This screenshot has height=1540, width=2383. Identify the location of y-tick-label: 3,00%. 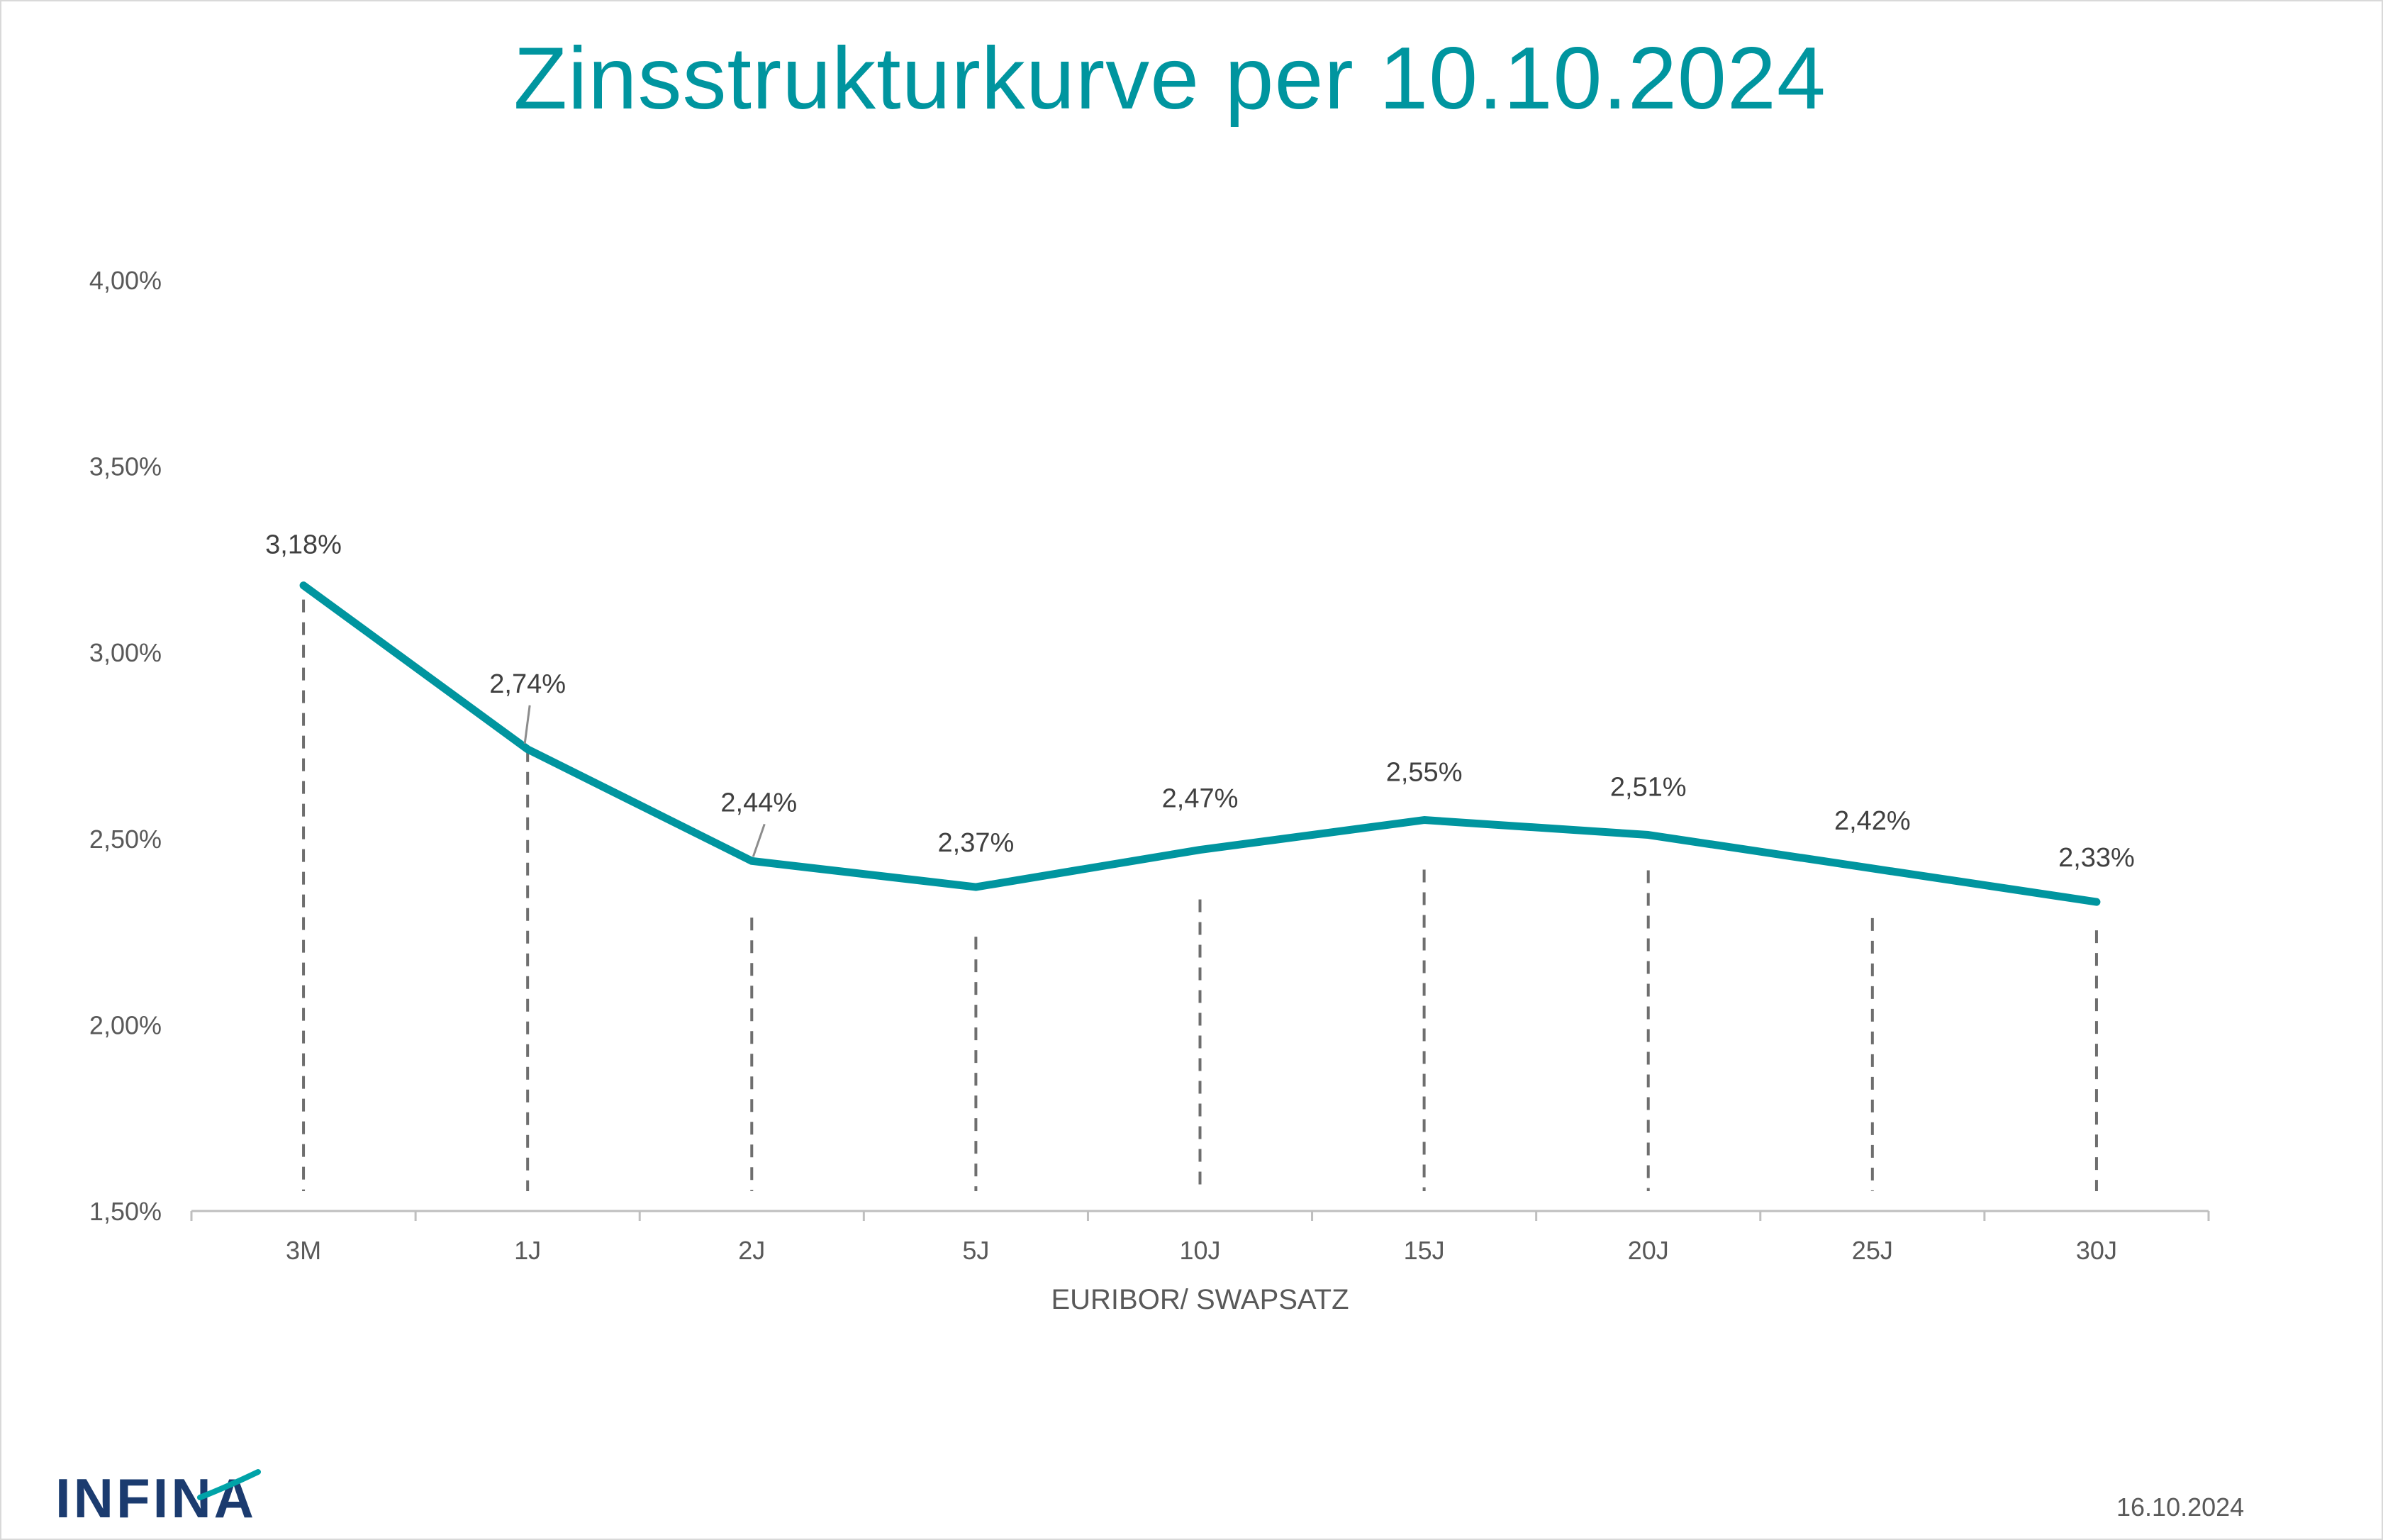
(125, 652).